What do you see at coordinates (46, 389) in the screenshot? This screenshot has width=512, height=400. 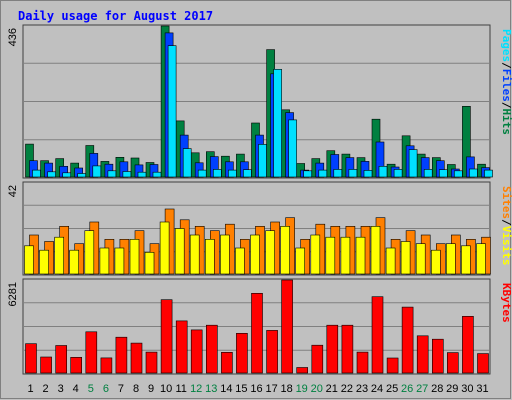 I see `day-label-2: 2` at bounding box center [46, 389].